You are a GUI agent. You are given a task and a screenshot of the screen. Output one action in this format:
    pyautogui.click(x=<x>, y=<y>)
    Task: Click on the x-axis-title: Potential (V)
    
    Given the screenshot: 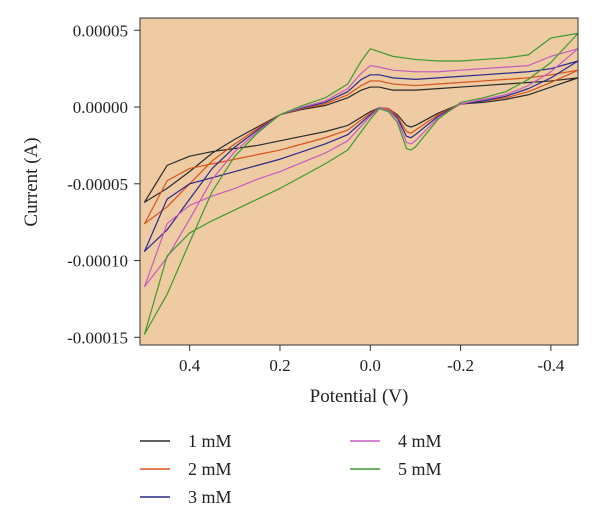 What is the action you would take?
    pyautogui.click(x=359, y=396)
    